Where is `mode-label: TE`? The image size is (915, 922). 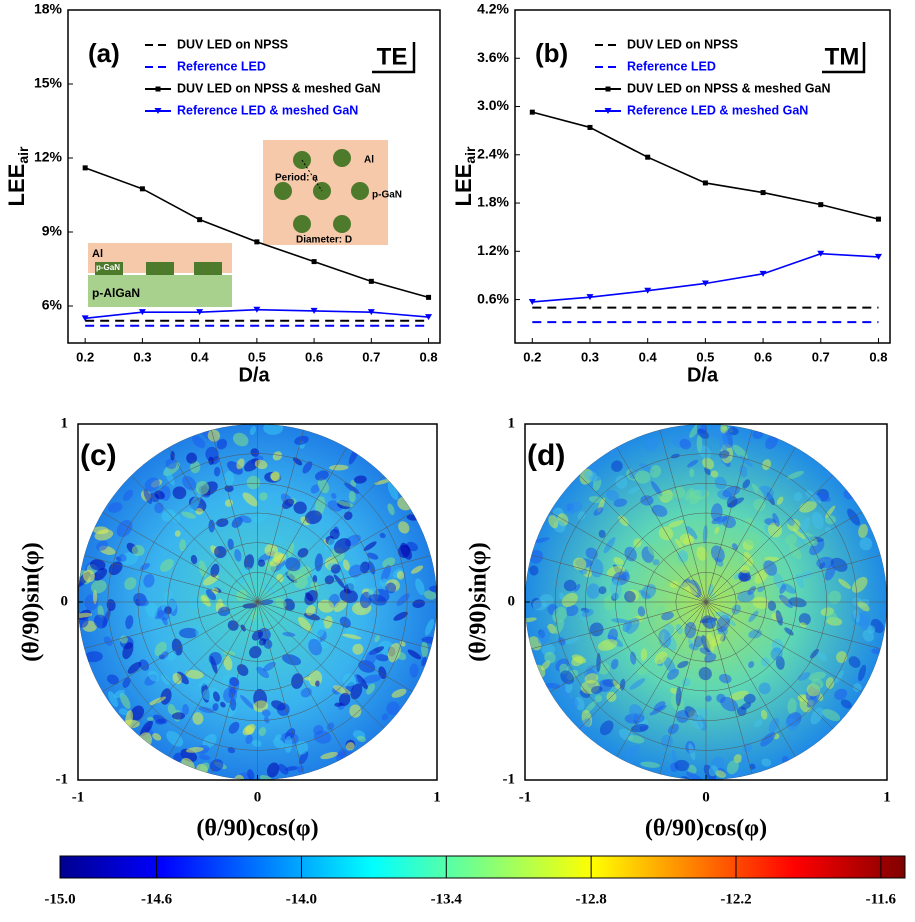
mode-label: TE is located at coordinates (392, 56).